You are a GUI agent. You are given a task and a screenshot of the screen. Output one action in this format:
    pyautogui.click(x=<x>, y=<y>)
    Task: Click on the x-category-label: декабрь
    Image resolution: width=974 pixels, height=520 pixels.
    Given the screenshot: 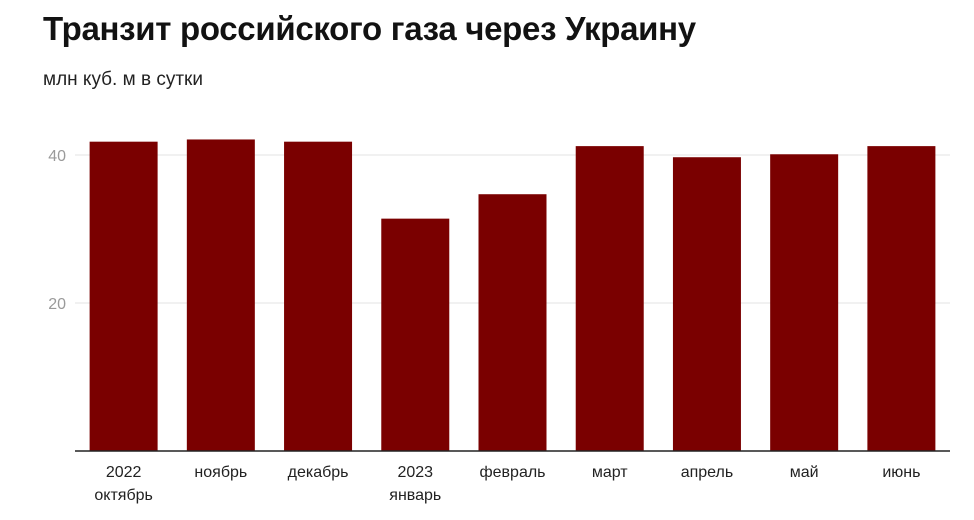 What is the action you would take?
    pyautogui.click(x=318, y=472)
    